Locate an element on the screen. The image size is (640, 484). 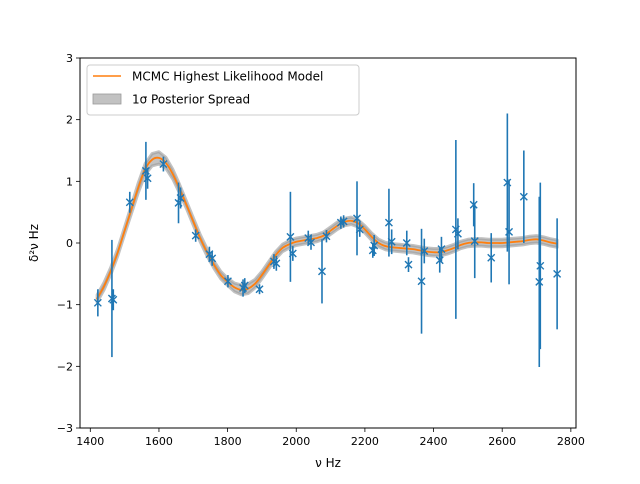
y-tick-label: −1 is located at coordinates (65, 305).